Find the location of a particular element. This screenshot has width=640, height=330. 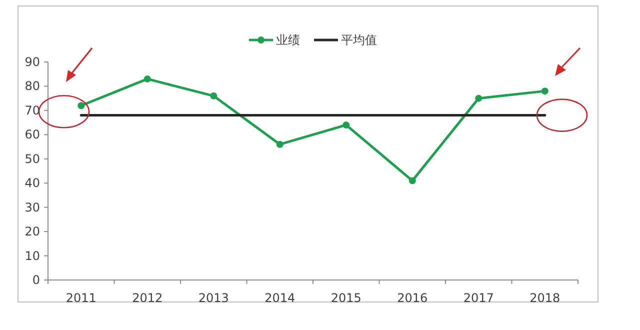

y-tick-label: 60 is located at coordinates (32, 135).